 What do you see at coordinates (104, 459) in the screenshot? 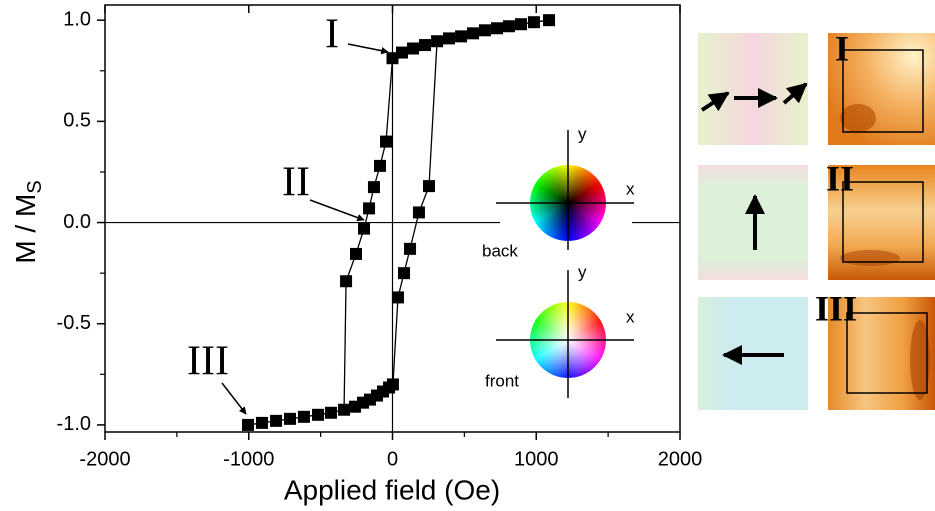
I see `x-tick-label: -2000` at bounding box center [104, 459].